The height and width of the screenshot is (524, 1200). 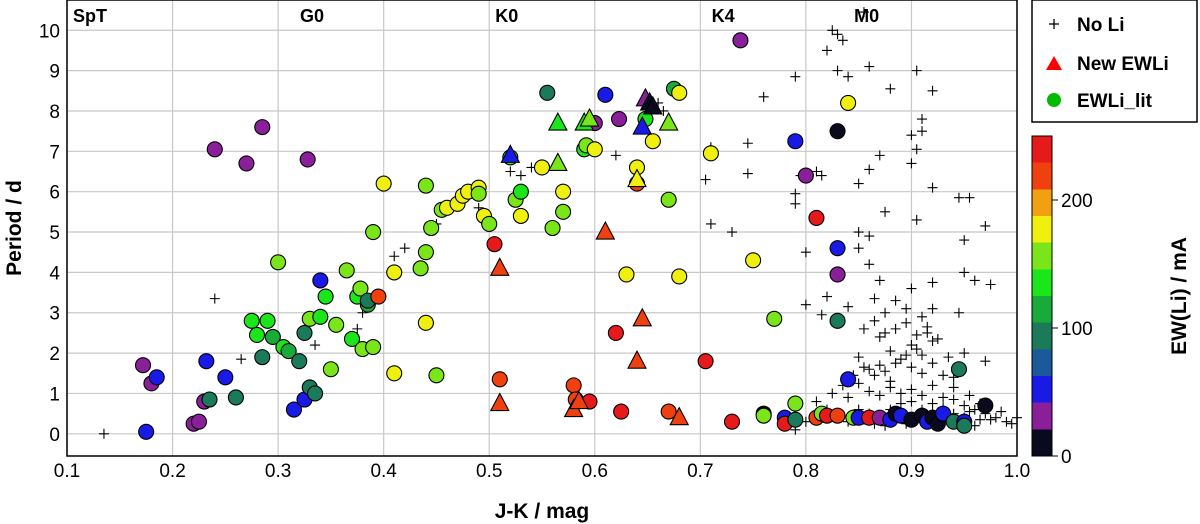 What do you see at coordinates (1077, 201) in the screenshot?
I see `colorbar-tick-label: 200` at bounding box center [1077, 201].